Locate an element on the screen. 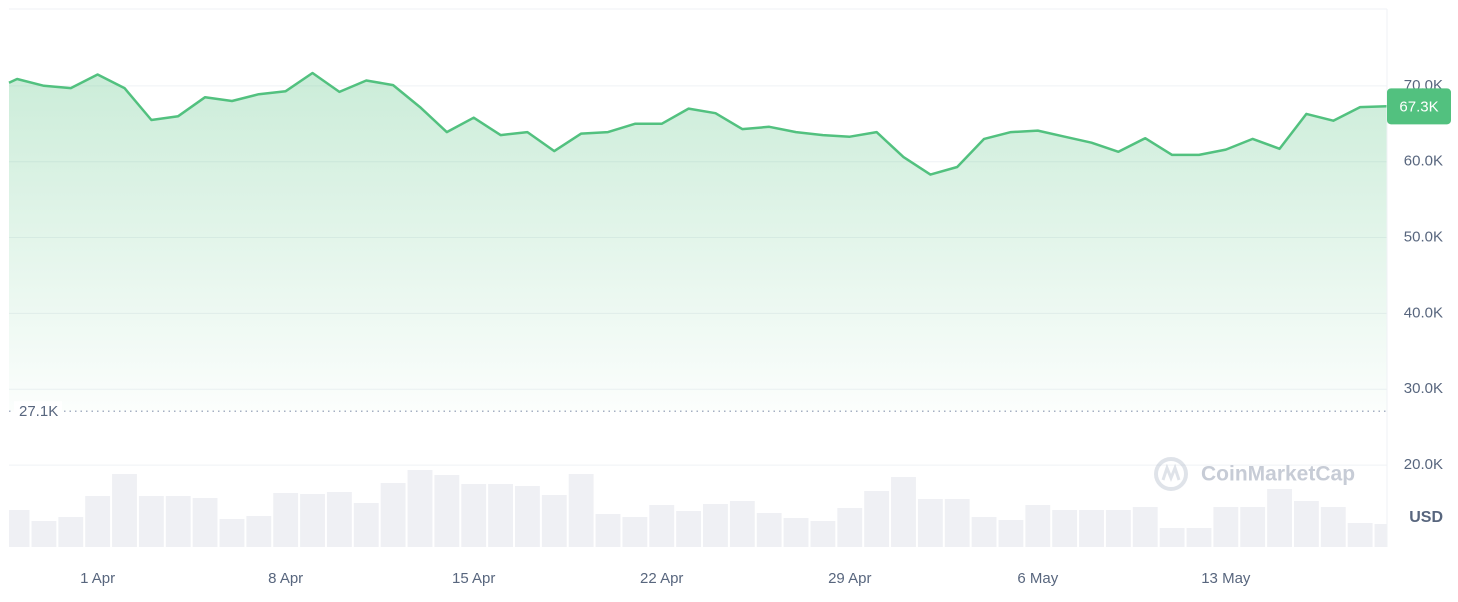  currency-label: USD is located at coordinates (1426, 517).